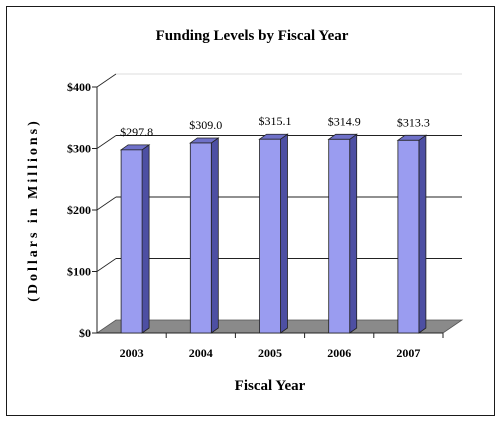 The height and width of the screenshot is (425, 503). Describe the element at coordinates (201, 353) in the screenshot. I see `x-tick-label: 2004` at that location.